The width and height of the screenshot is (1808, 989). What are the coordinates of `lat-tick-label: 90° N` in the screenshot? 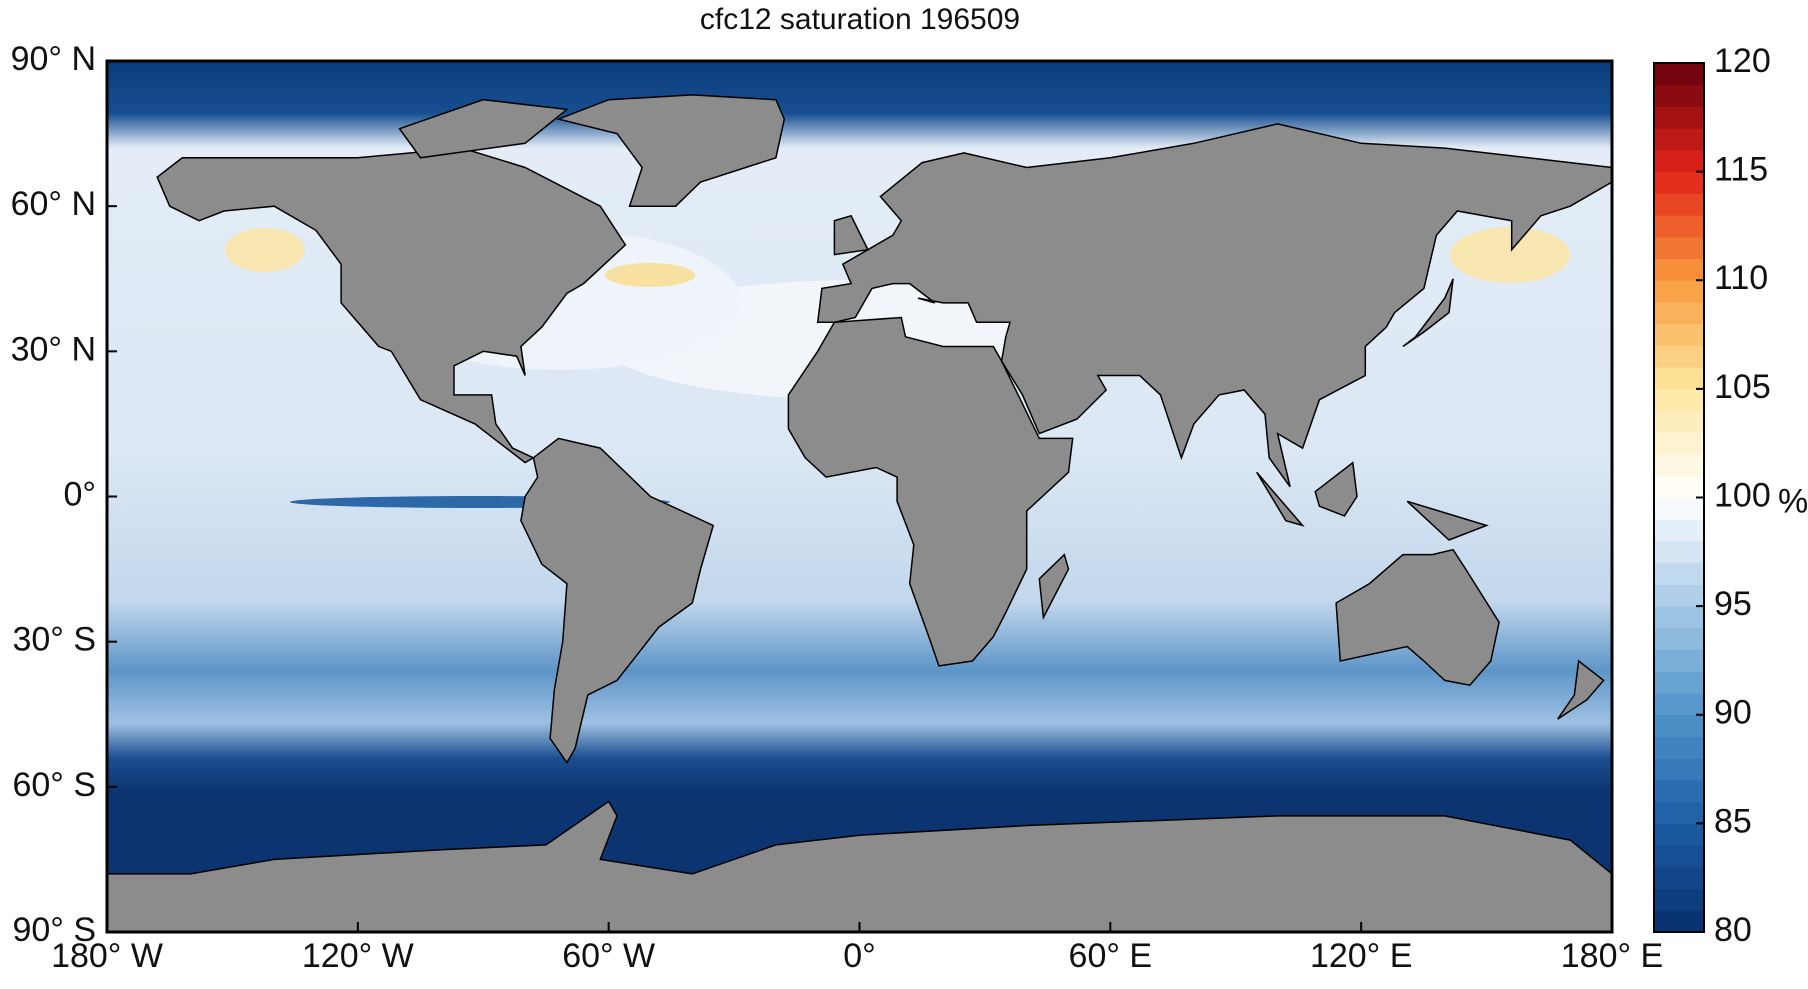 It's located at (53, 59).